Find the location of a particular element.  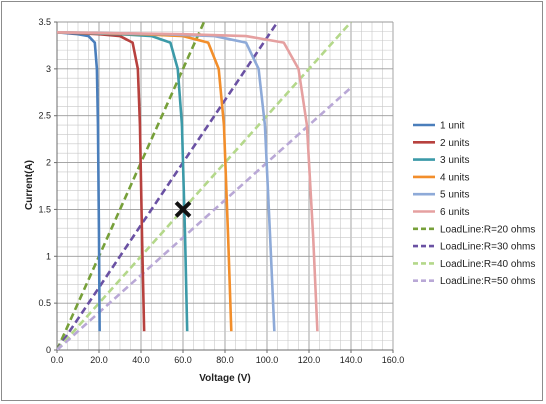

x-marker is located at coordinates (183, 209).